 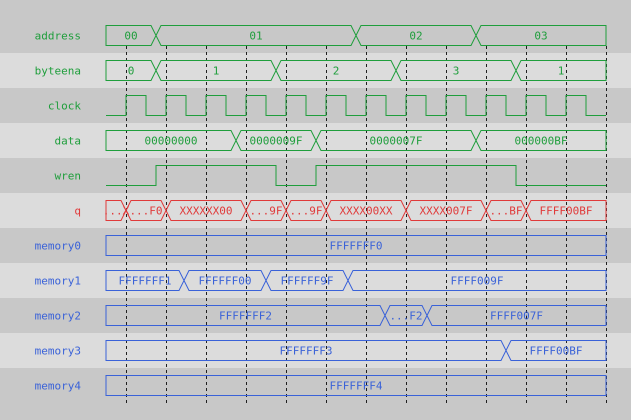 I want to click on memory4-value: FFFFFFF4, so click(x=356, y=386).